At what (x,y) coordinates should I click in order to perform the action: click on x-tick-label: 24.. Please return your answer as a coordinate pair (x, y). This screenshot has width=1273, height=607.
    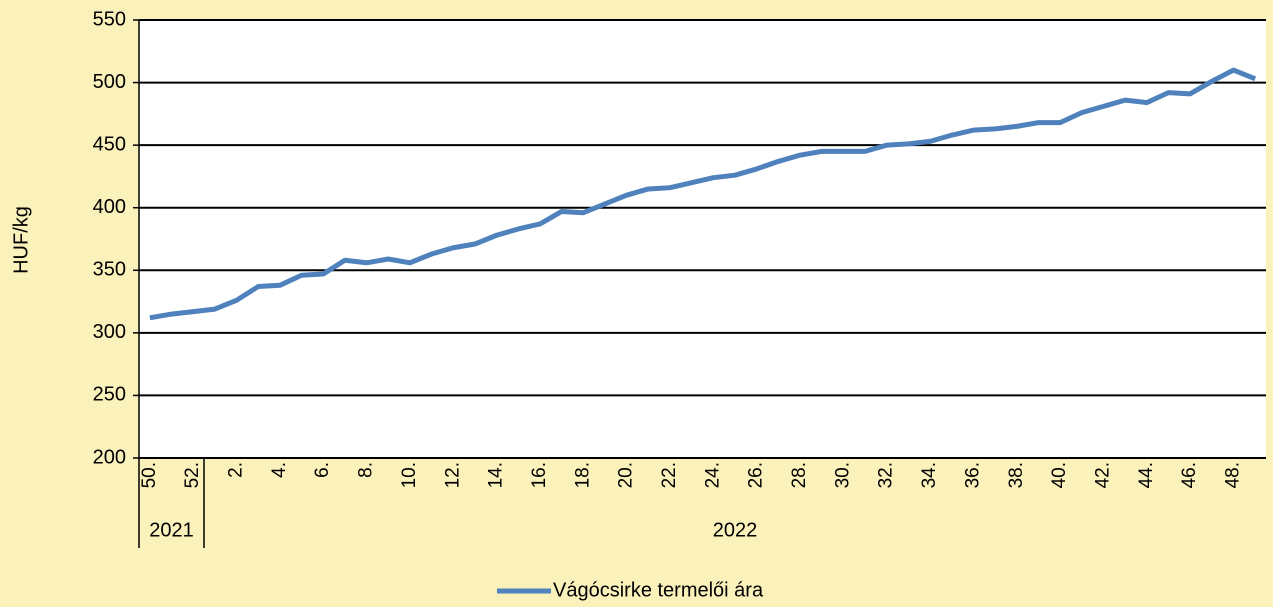
    Looking at the image, I should click on (712, 475).